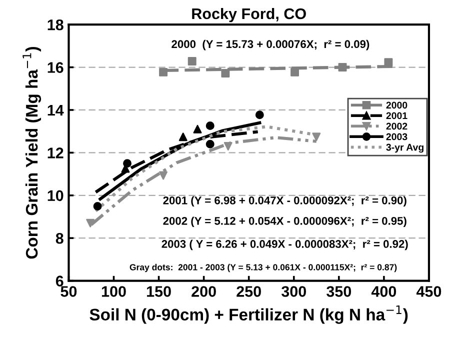 The width and height of the screenshot is (474, 351). What do you see at coordinates (60, 281) in the screenshot?
I see `y-tick-label: 6` at bounding box center [60, 281].